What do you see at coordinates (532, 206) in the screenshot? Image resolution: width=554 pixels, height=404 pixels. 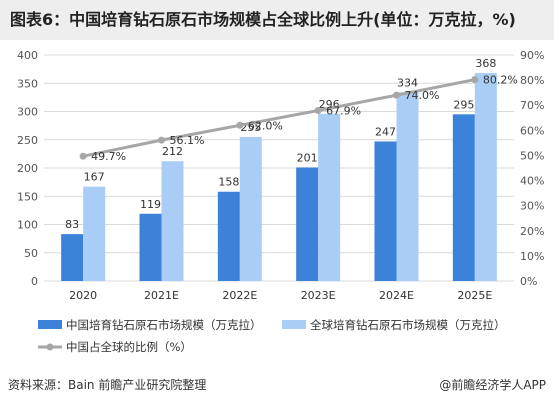 I see `right-tick-label: 30%` at bounding box center [532, 206].